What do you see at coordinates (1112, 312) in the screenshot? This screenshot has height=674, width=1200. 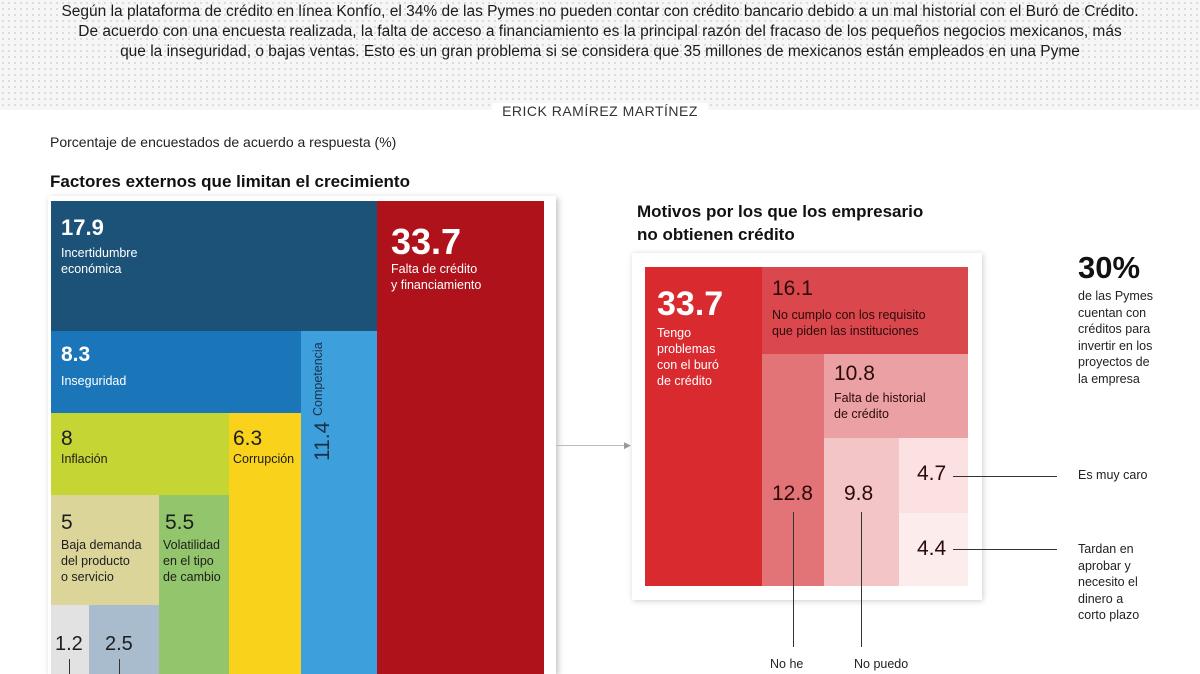 I see `side-note-line: cuentan con` at bounding box center [1112, 312].